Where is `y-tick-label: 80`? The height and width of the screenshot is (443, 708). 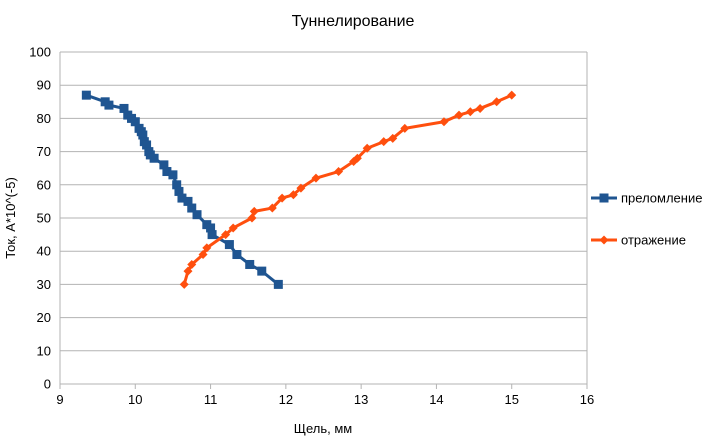 y-tick-label: 80 is located at coordinates (44, 118).